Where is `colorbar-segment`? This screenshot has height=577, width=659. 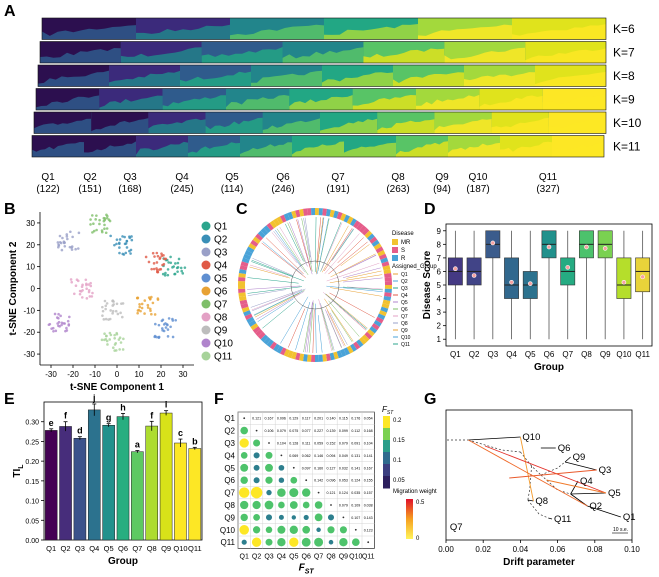
colorbar-segment is located at coordinates (386, 458).